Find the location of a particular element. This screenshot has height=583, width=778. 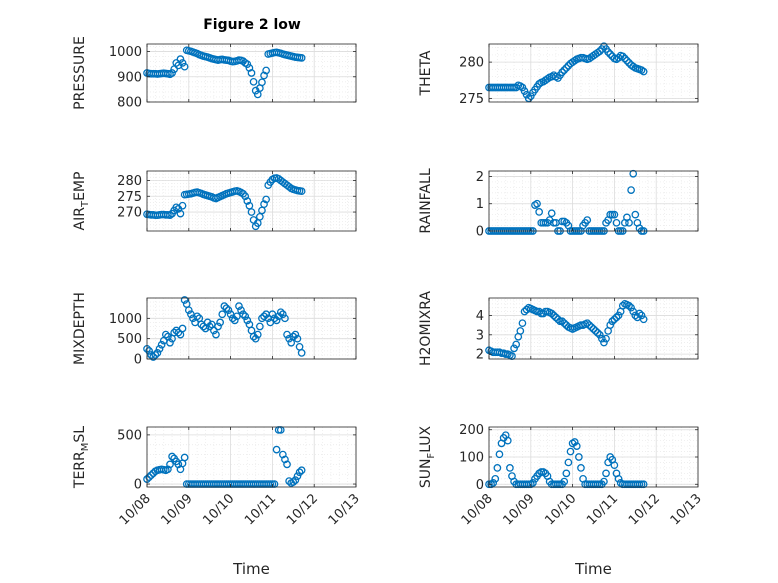

subplot-h2omixra: 2 3 4 H2OMIXRA is located at coordinates (558, 328).